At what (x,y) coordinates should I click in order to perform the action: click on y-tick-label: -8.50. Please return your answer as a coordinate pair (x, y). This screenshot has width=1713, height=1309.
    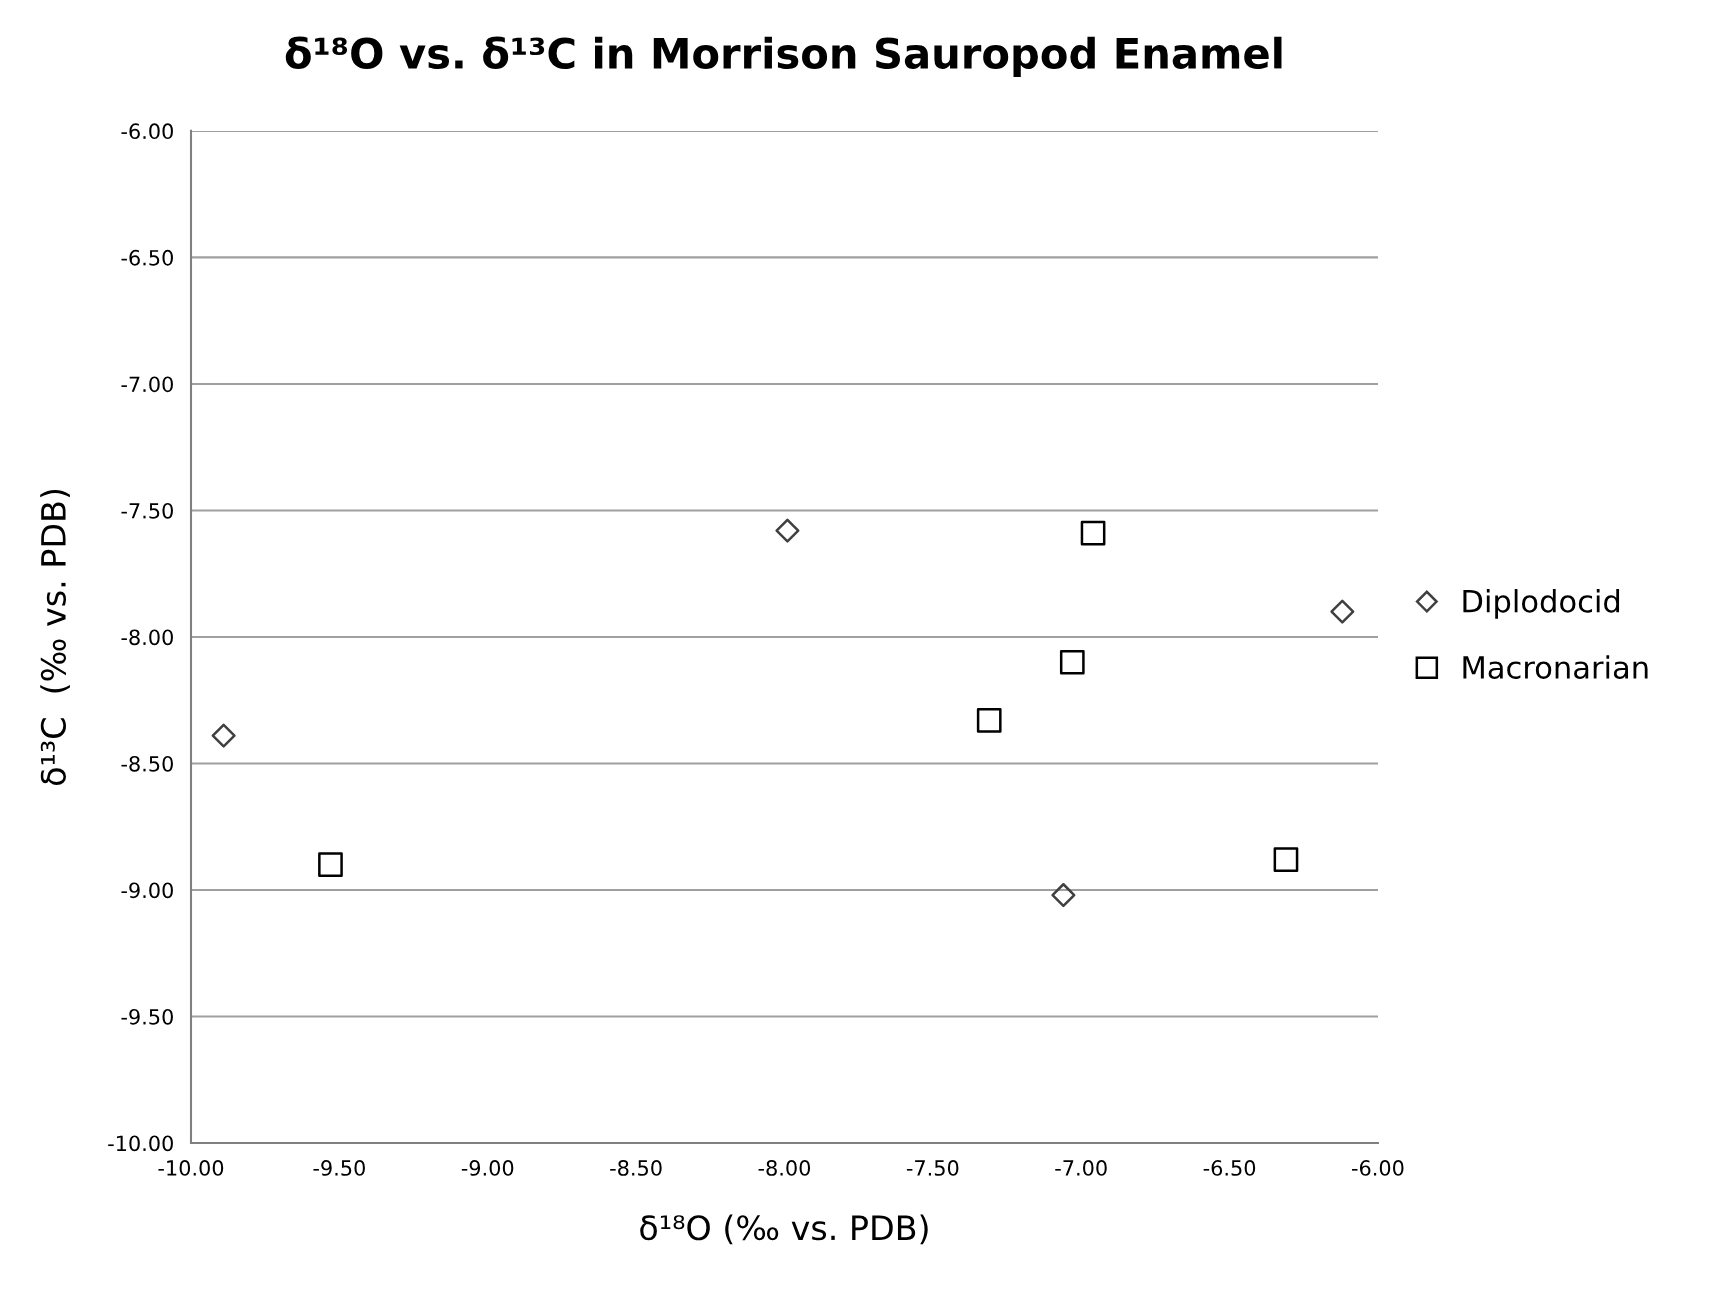
    Looking at the image, I should click on (147, 763).